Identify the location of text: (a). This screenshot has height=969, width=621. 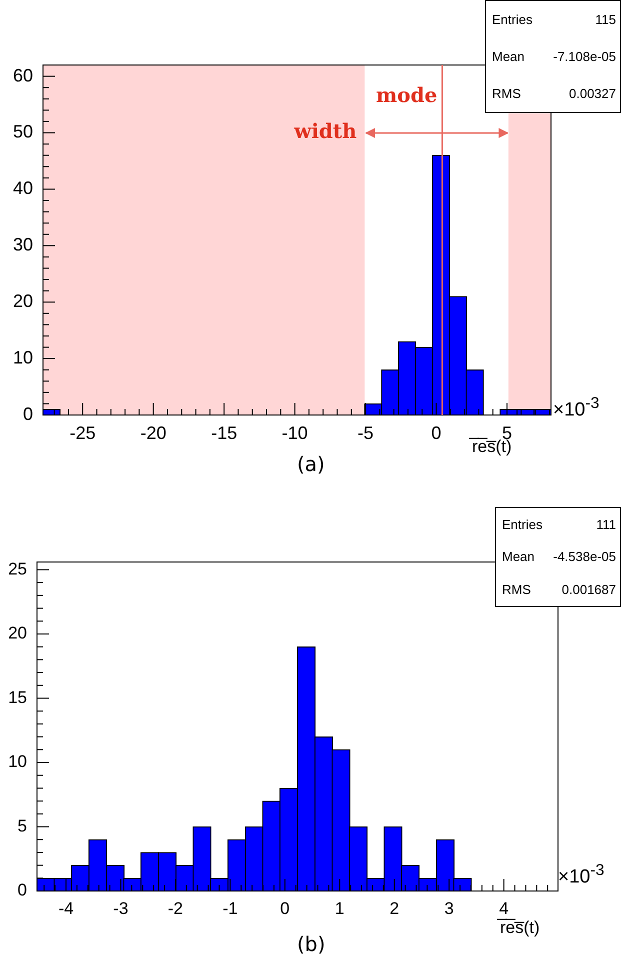
(311, 464).